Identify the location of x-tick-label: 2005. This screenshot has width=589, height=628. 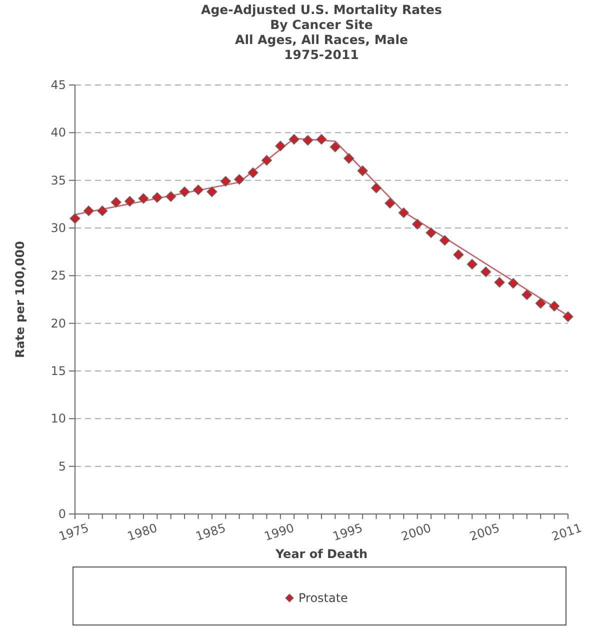
(485, 532).